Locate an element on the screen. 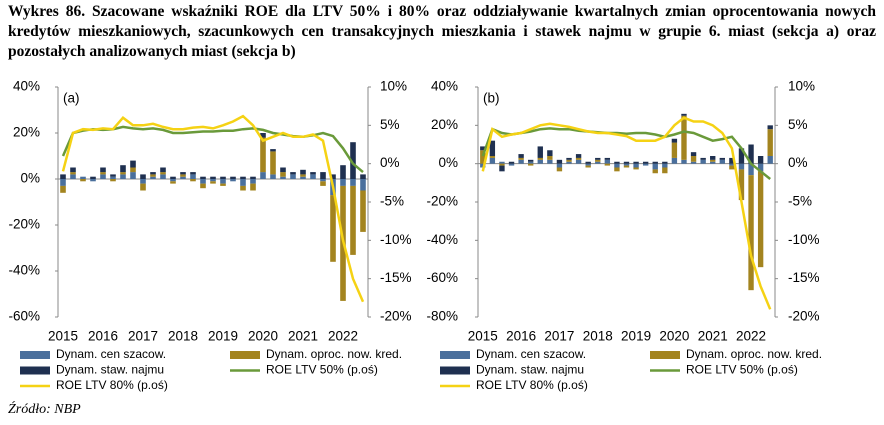 The image size is (884, 425). x-tick-label: 2015 is located at coordinates (483, 336).